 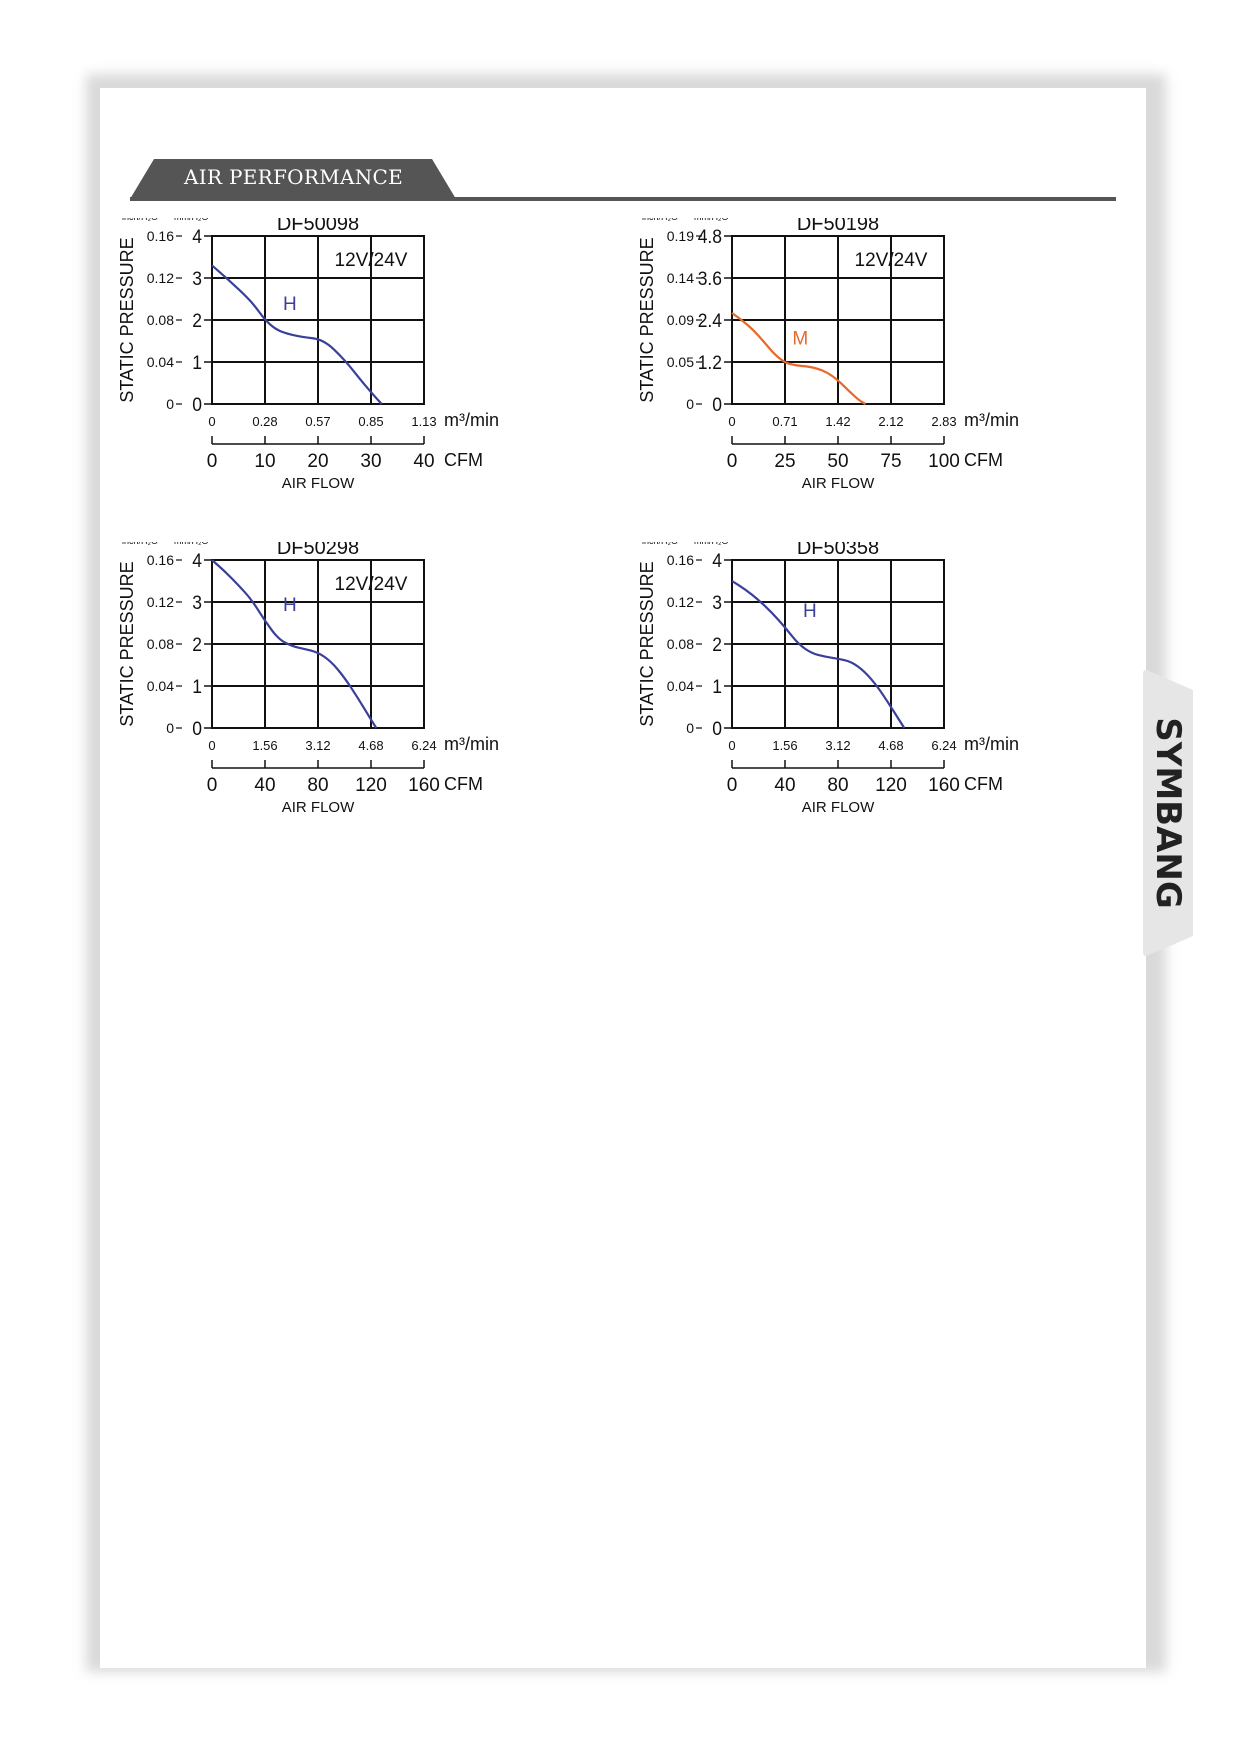 What do you see at coordinates (837, 421) in the screenshot?
I see `x-tick-label-m3: 1.42` at bounding box center [837, 421].